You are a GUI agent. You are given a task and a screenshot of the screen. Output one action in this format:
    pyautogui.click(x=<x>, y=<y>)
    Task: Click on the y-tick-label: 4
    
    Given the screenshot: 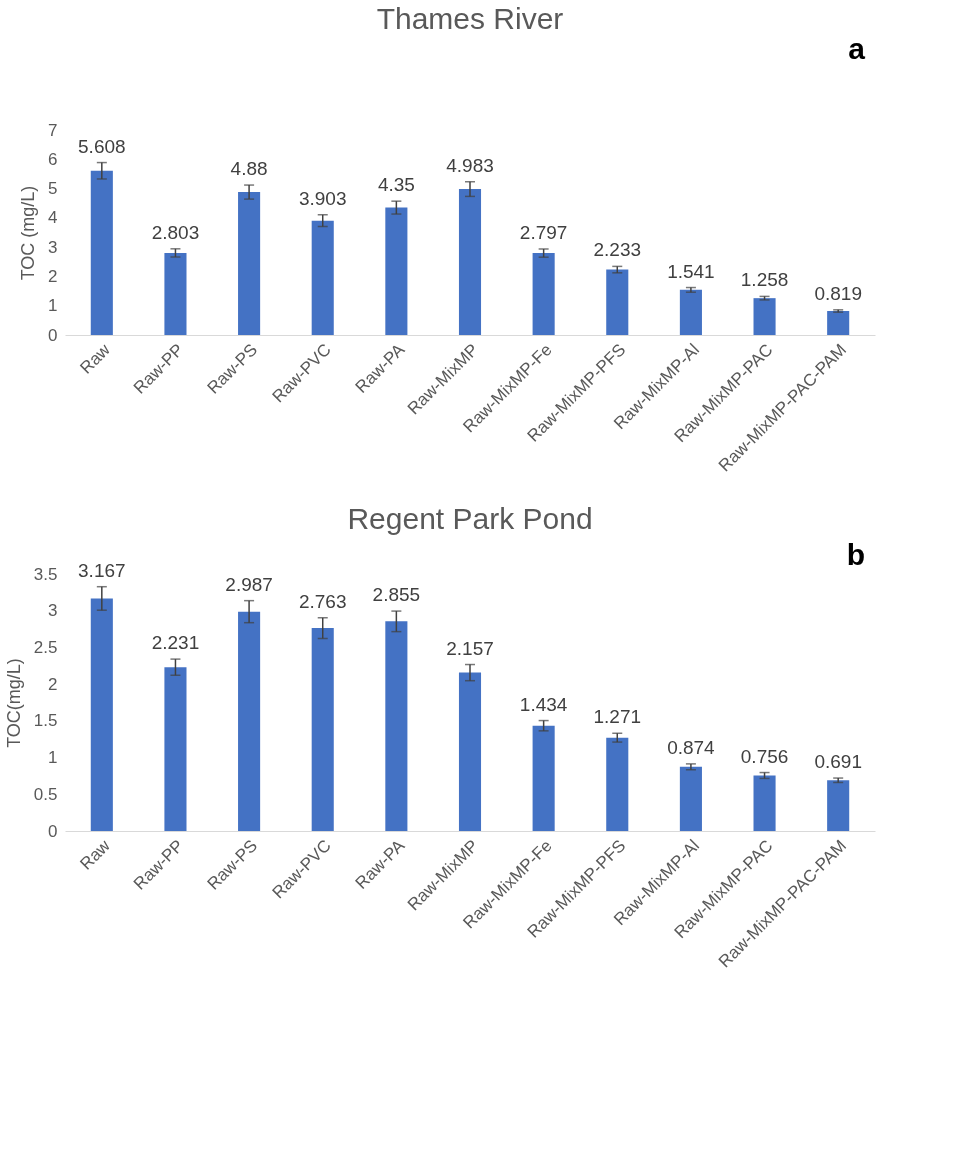 What is the action you would take?
    pyautogui.click(x=53, y=218)
    